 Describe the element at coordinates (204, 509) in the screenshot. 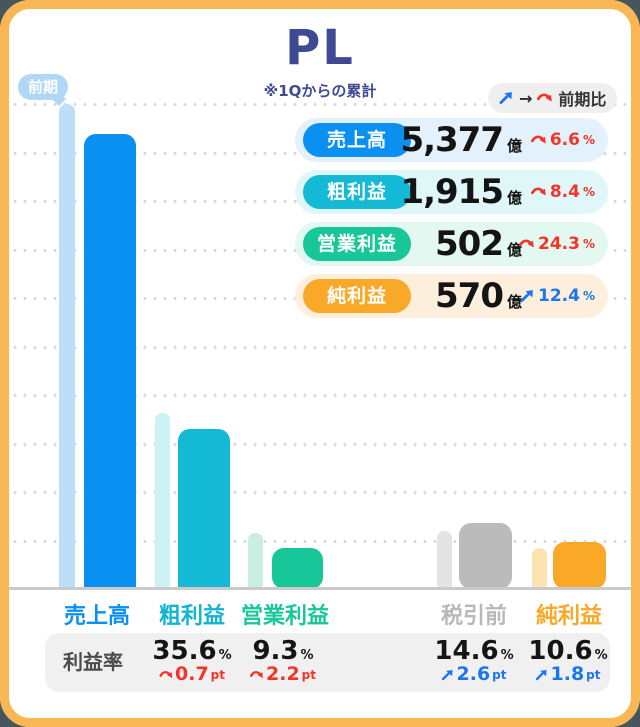

I see `bar-gross-profit-current` at that location.